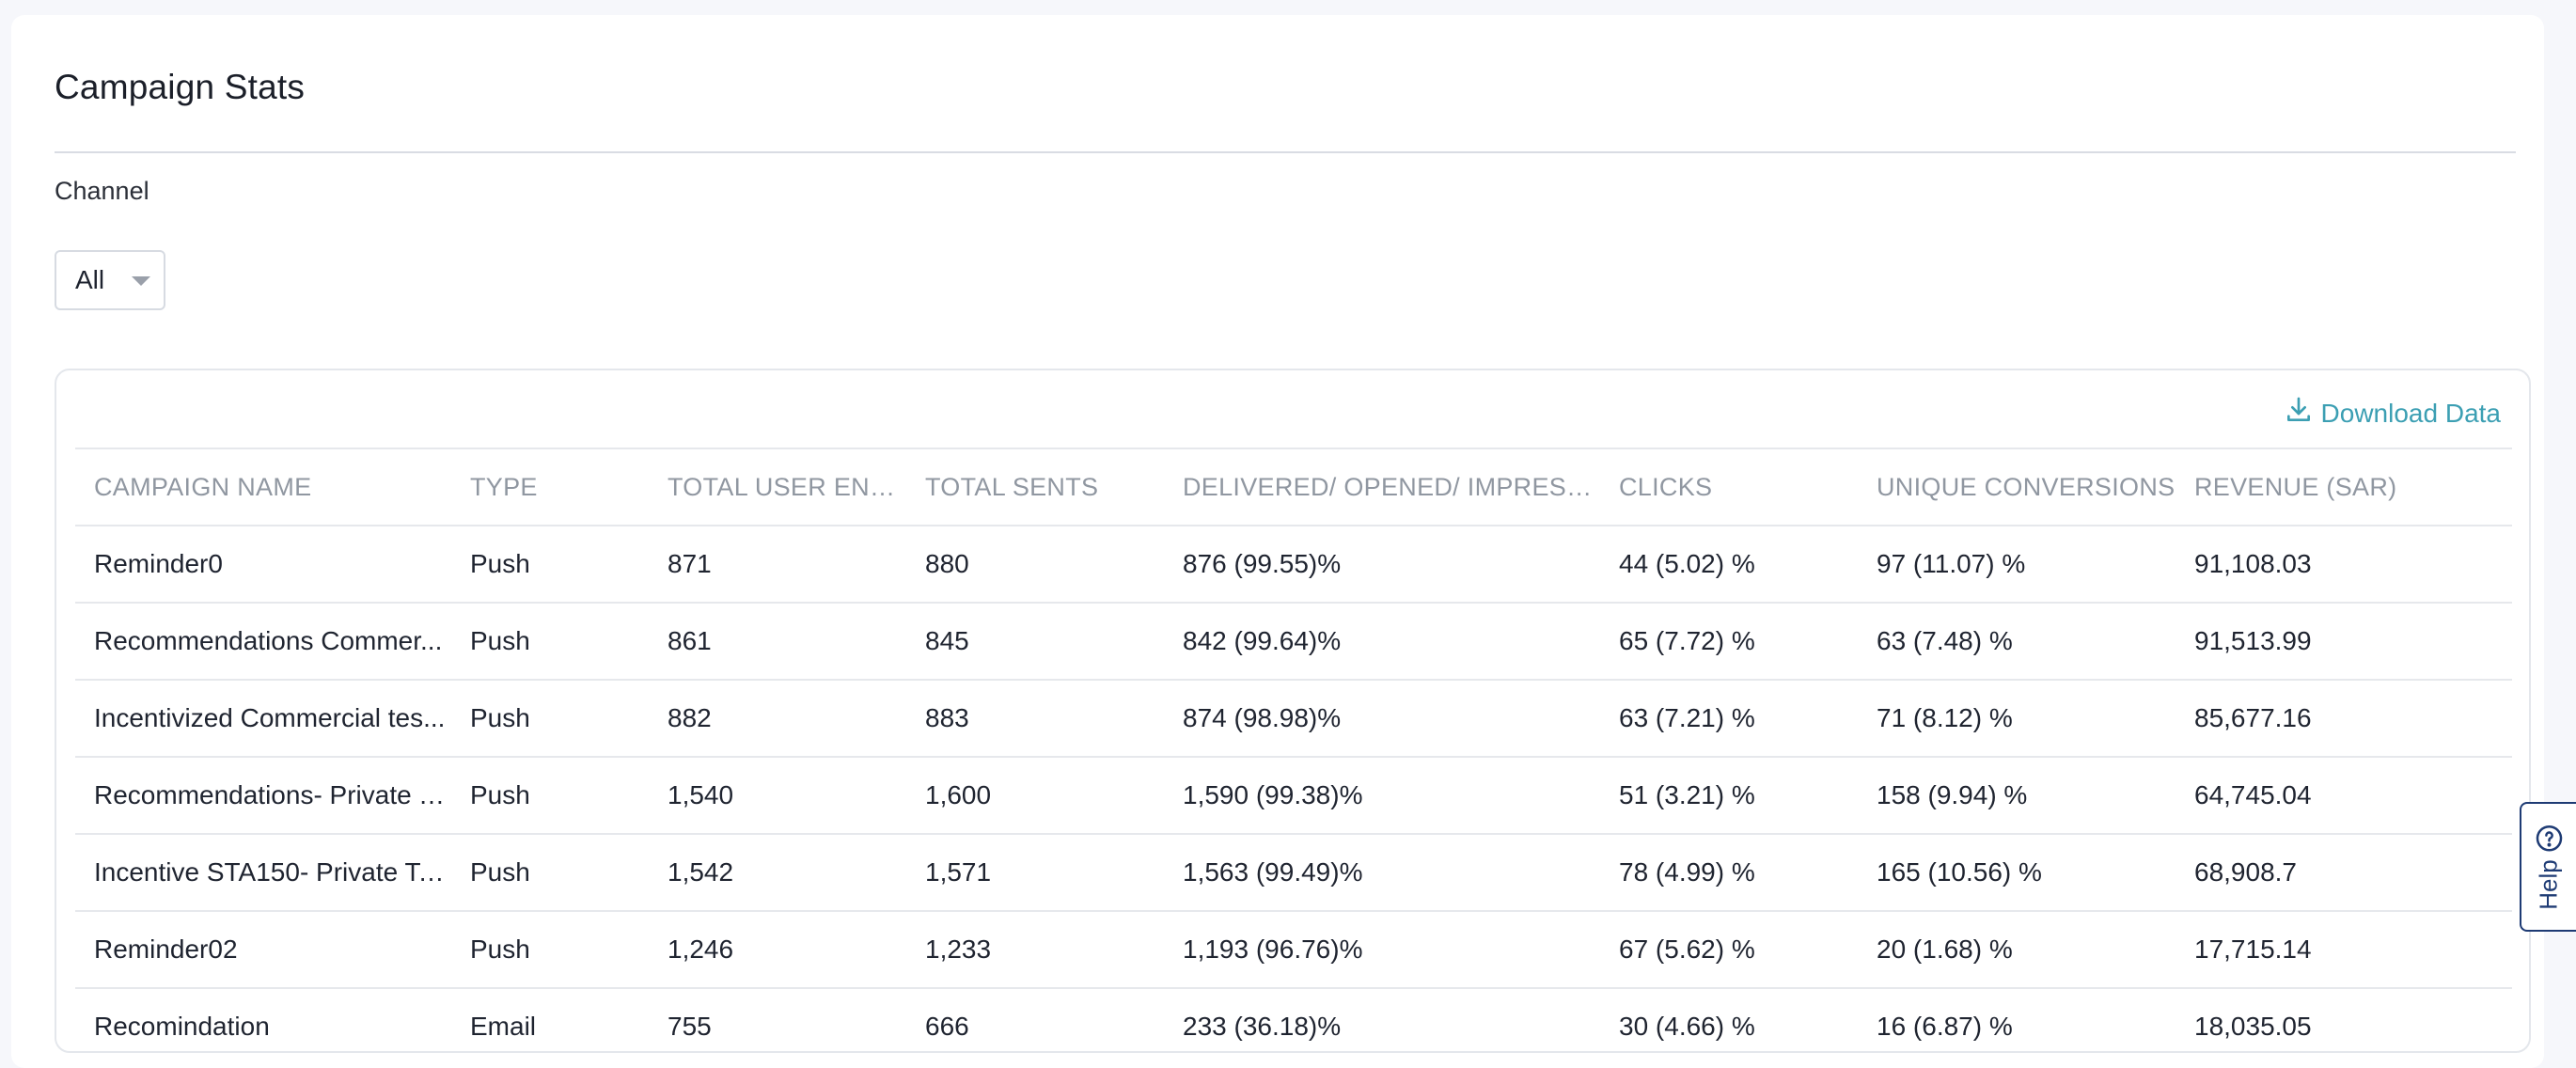  What do you see at coordinates (2253, 949) in the screenshot?
I see `revenue-cell: 17,715.14` at bounding box center [2253, 949].